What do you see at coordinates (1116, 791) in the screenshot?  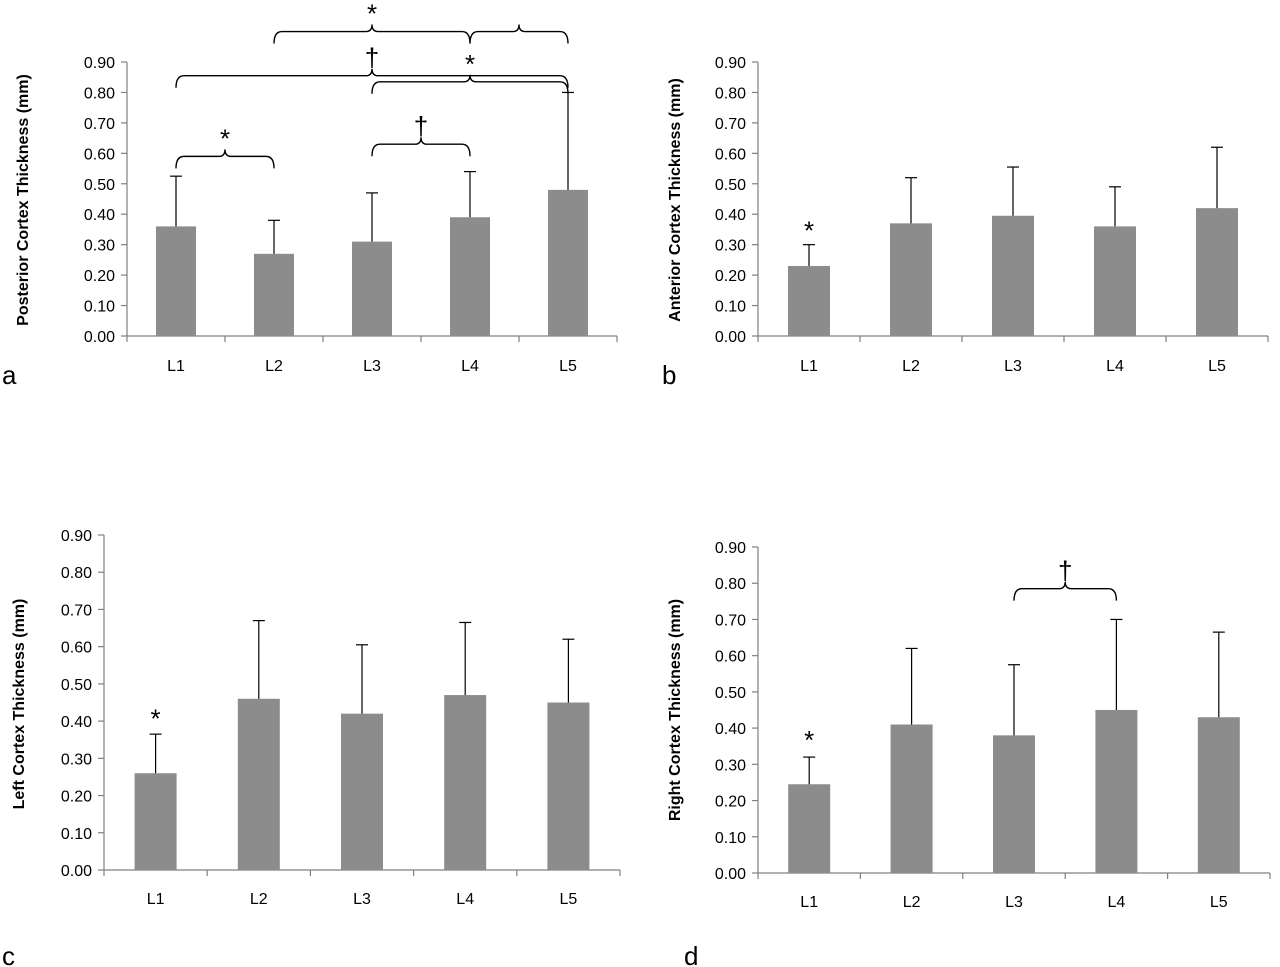 I see `panel-d-bar-L4` at bounding box center [1116, 791].